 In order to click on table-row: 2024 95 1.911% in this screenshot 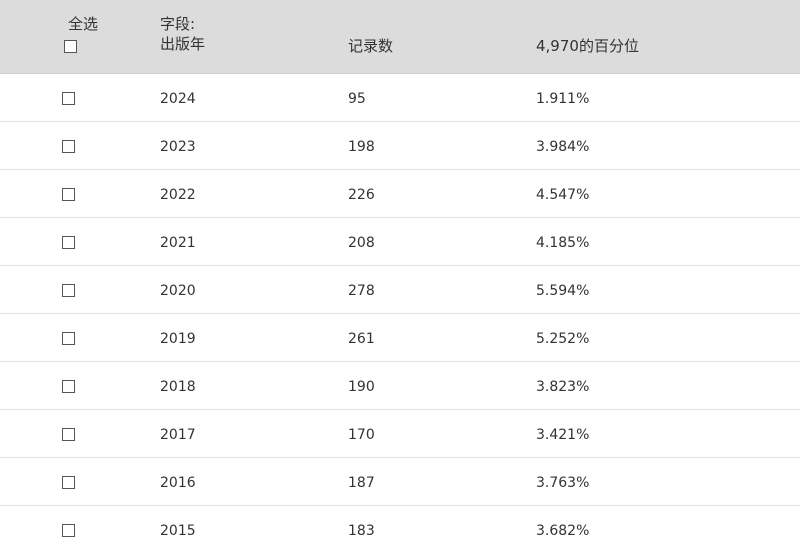, I will do `click(400, 98)`.